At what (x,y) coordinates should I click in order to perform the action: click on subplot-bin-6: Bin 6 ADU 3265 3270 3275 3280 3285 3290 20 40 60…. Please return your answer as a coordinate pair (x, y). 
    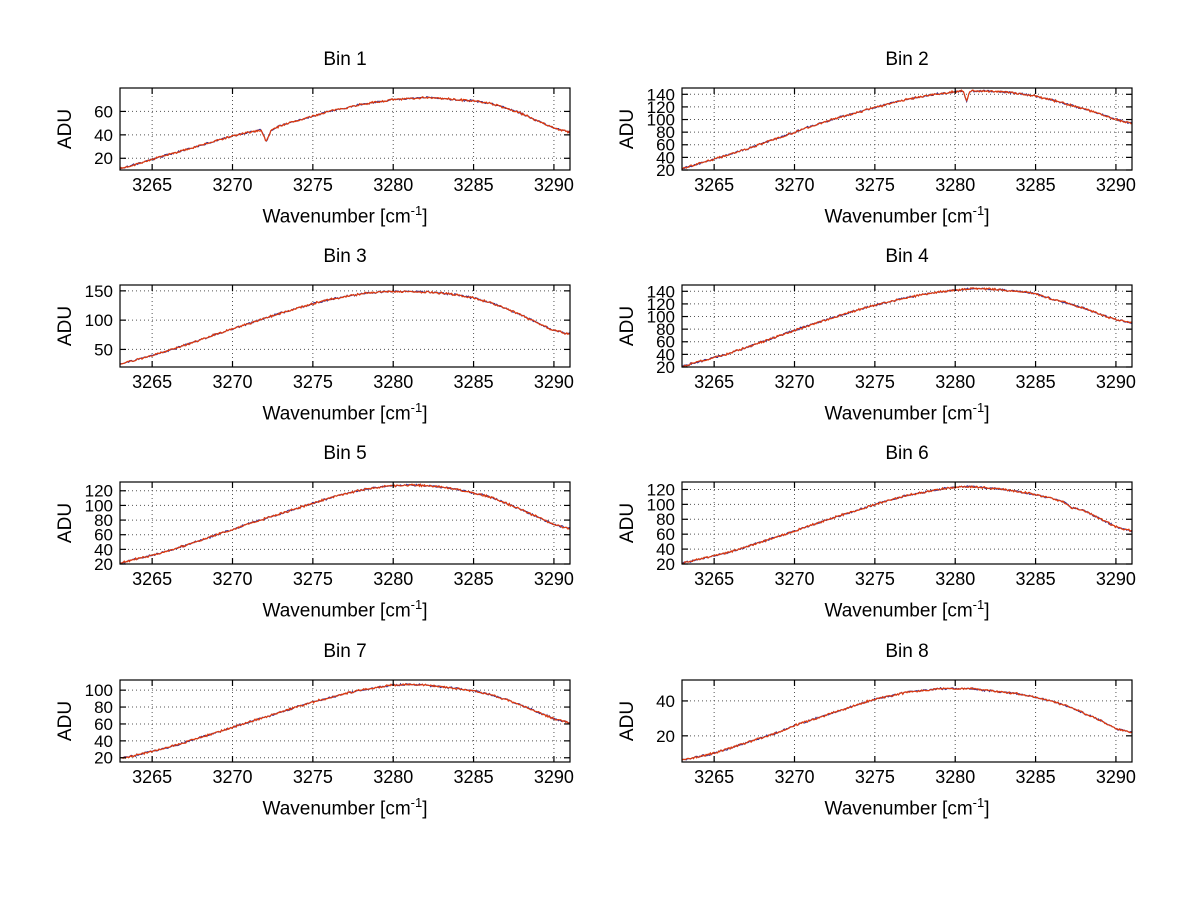
    Looking at the image, I should click on (877, 535).